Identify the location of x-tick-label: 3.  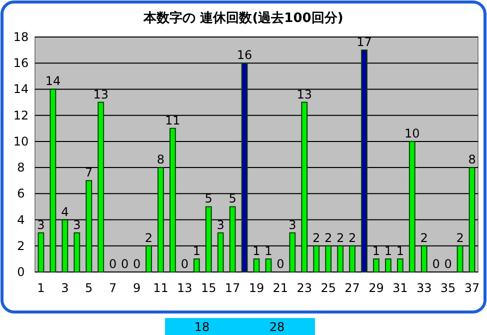
(65, 288).